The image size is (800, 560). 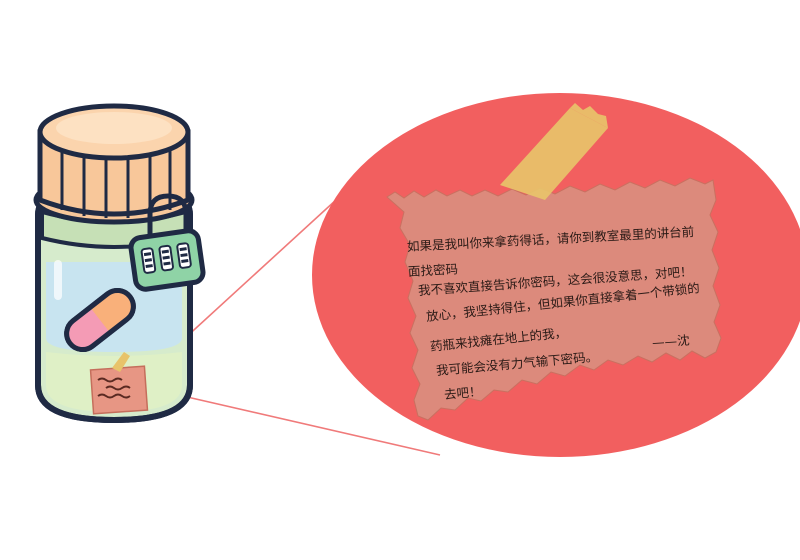 I want to click on bottle-note-thumbnail, so click(x=119, y=383).